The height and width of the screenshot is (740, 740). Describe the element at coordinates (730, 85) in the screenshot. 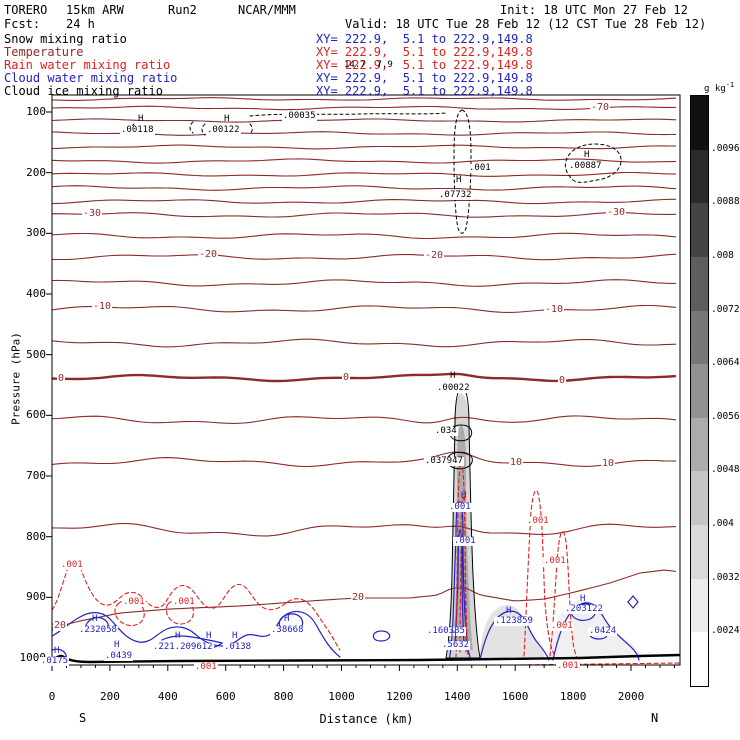

I see `colorbar-units-exponent: -1` at that location.